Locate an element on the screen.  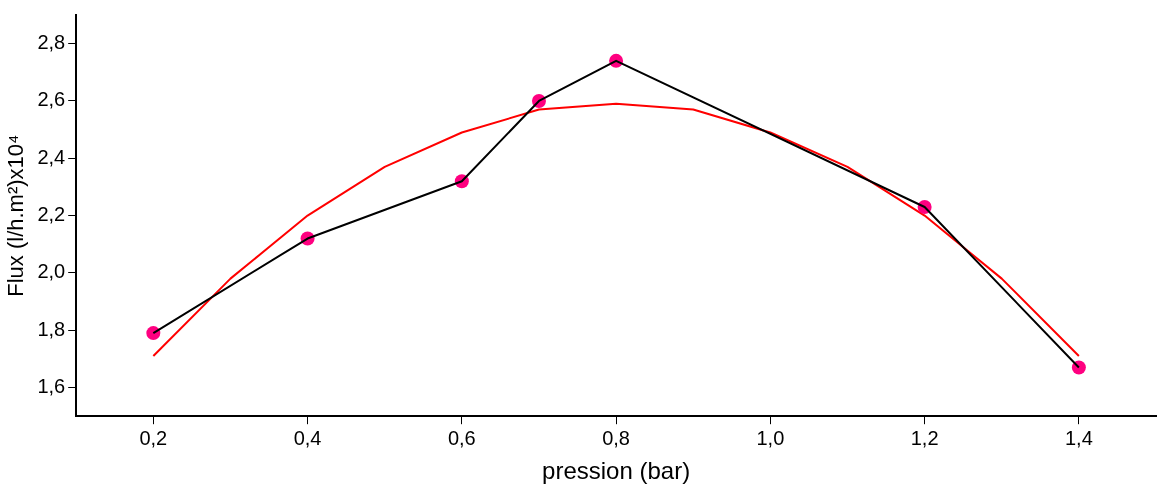
x-tick-label: 1,2 is located at coordinates (924, 437).